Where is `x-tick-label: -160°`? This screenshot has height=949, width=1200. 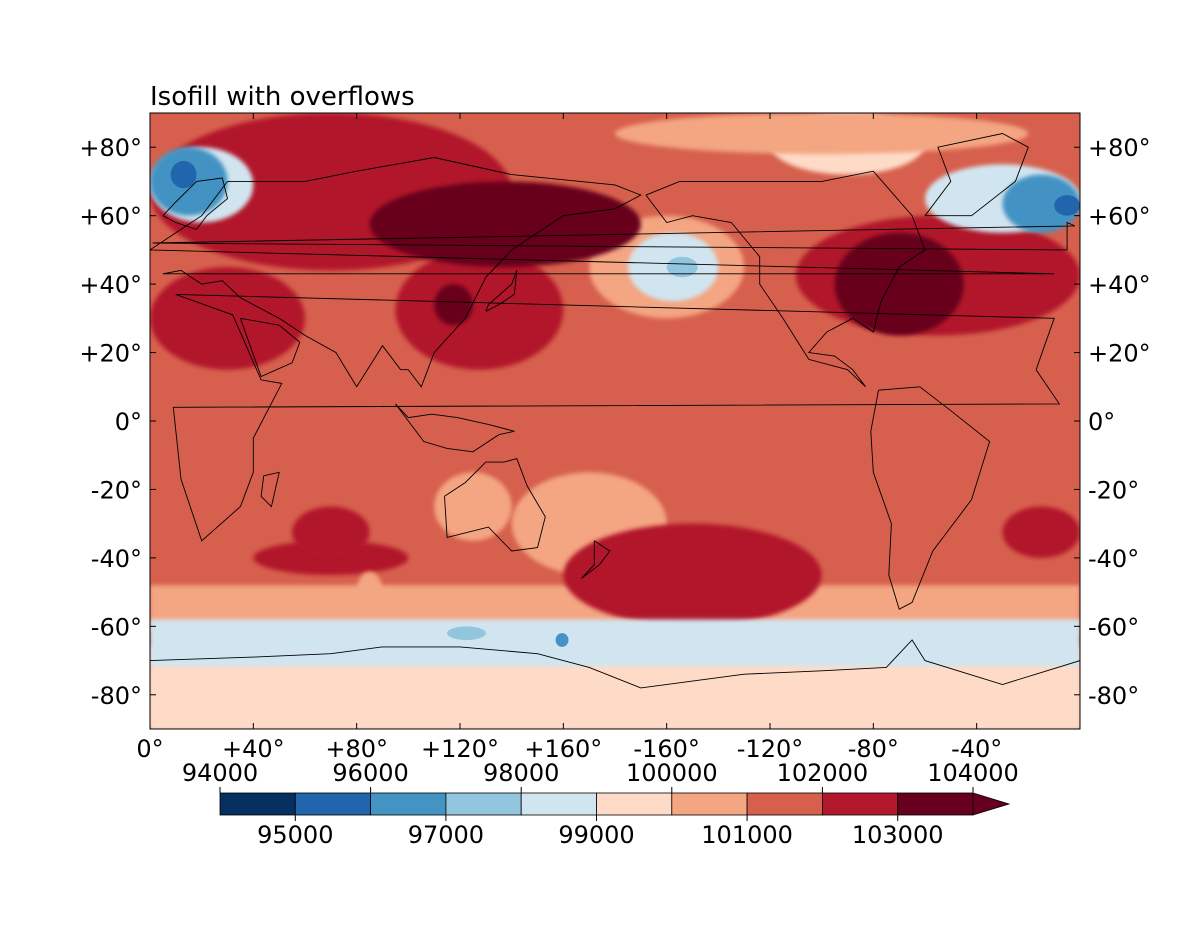
x-tick-label: -160° is located at coordinates (666, 749).